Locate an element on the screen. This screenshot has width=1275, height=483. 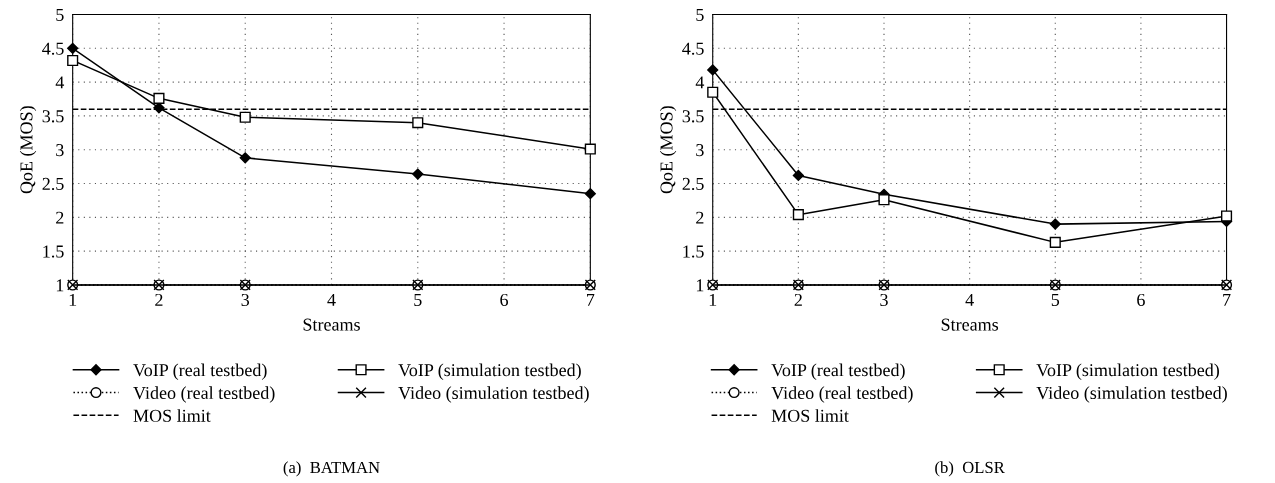
text: (b) OLSR is located at coordinates (970, 469).